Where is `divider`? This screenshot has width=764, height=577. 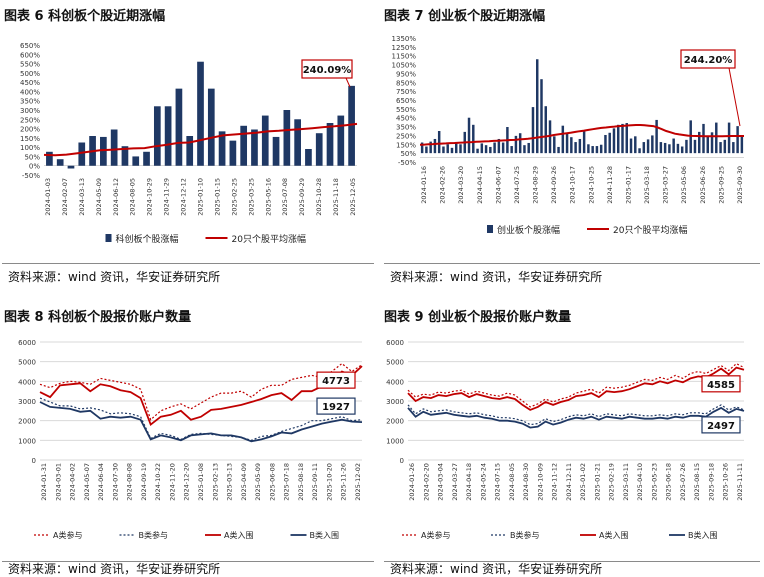 divider is located at coordinates (572, 263).